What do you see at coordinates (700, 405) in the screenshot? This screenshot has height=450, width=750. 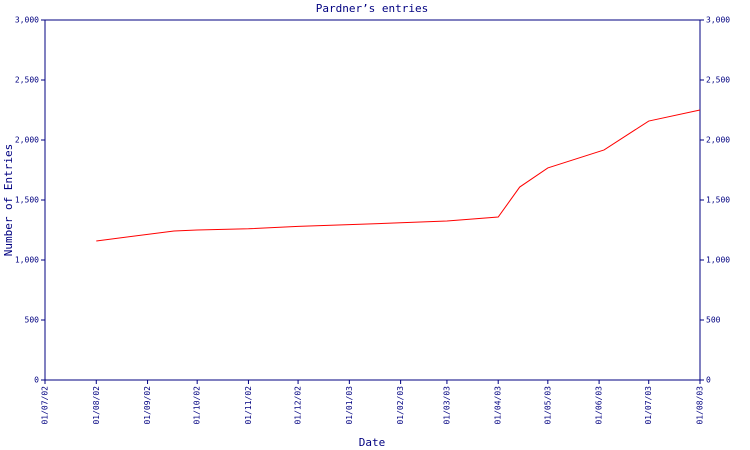 I see `x-tick-label: 01/08/03` at bounding box center [700, 405].